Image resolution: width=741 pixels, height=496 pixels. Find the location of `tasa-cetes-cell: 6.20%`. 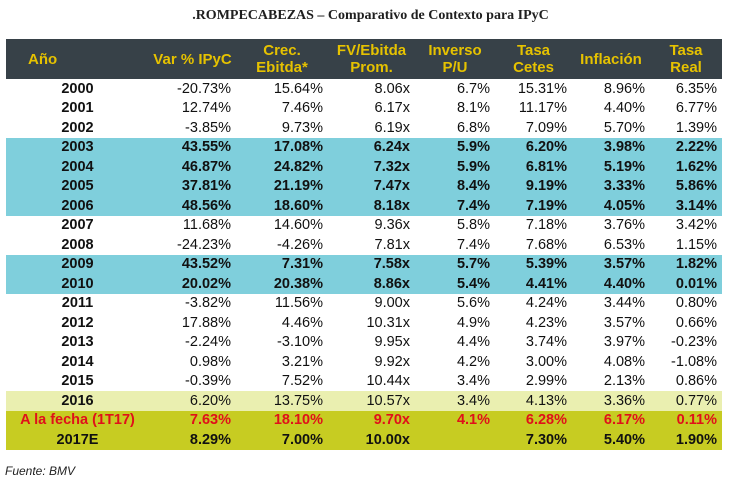

tasa-cetes-cell: 6.20% is located at coordinates (533, 147).